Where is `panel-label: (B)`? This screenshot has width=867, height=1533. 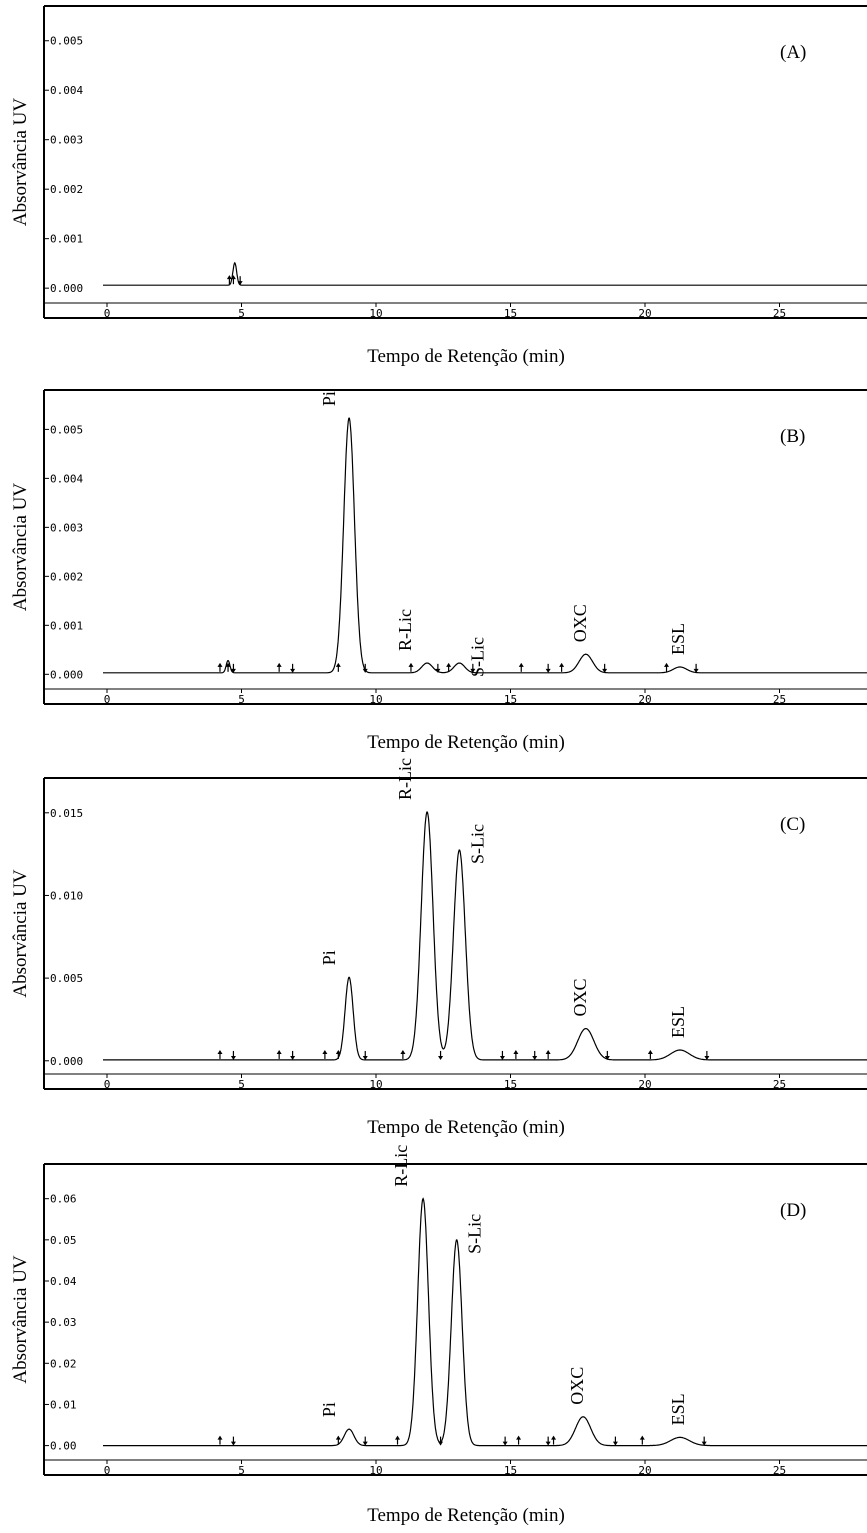 panel-label: (B) is located at coordinates (792, 436).